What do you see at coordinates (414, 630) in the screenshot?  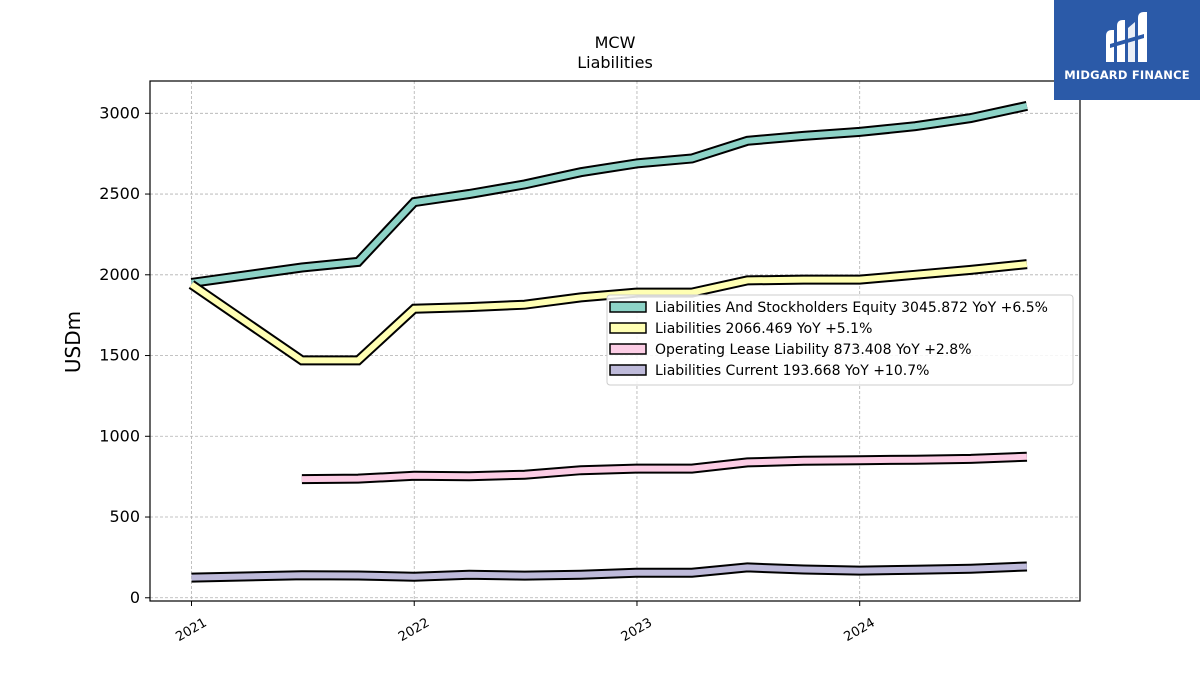 I see `x-tick-label: 2022` at bounding box center [414, 630].